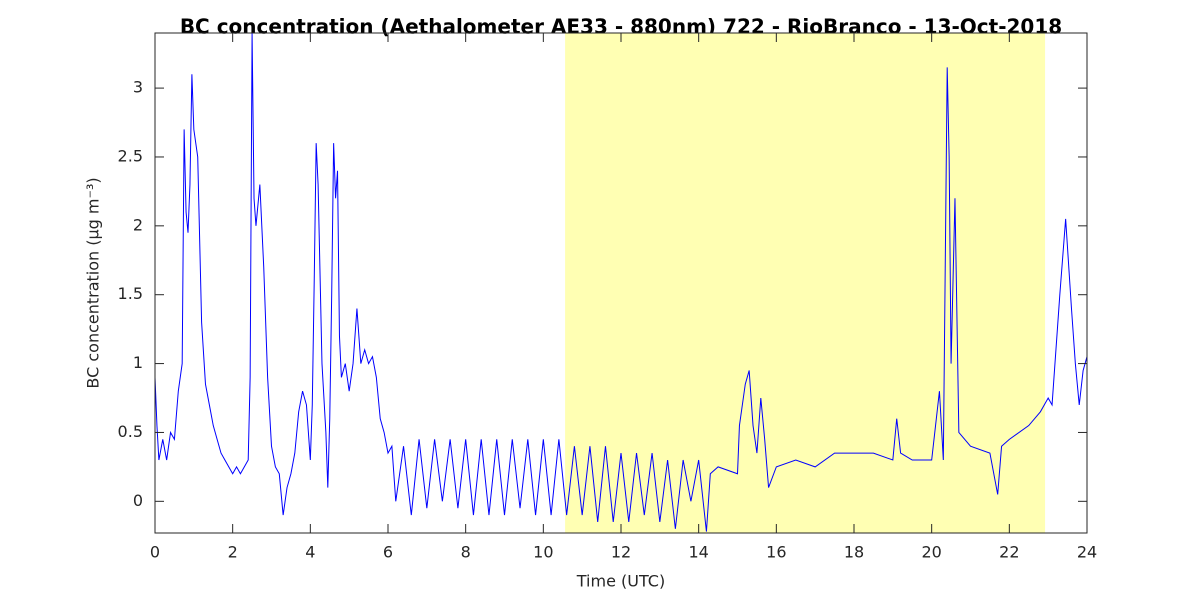 The image size is (1200, 600). Describe the element at coordinates (130, 155) in the screenshot. I see `y-tick-label: 2.5` at that location.